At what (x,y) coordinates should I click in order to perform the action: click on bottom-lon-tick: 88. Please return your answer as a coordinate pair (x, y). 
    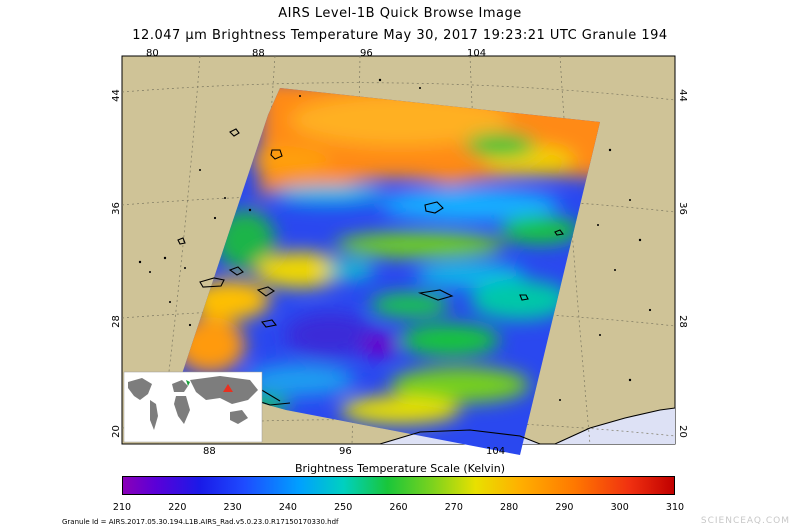
    Looking at the image, I should click on (209, 451).